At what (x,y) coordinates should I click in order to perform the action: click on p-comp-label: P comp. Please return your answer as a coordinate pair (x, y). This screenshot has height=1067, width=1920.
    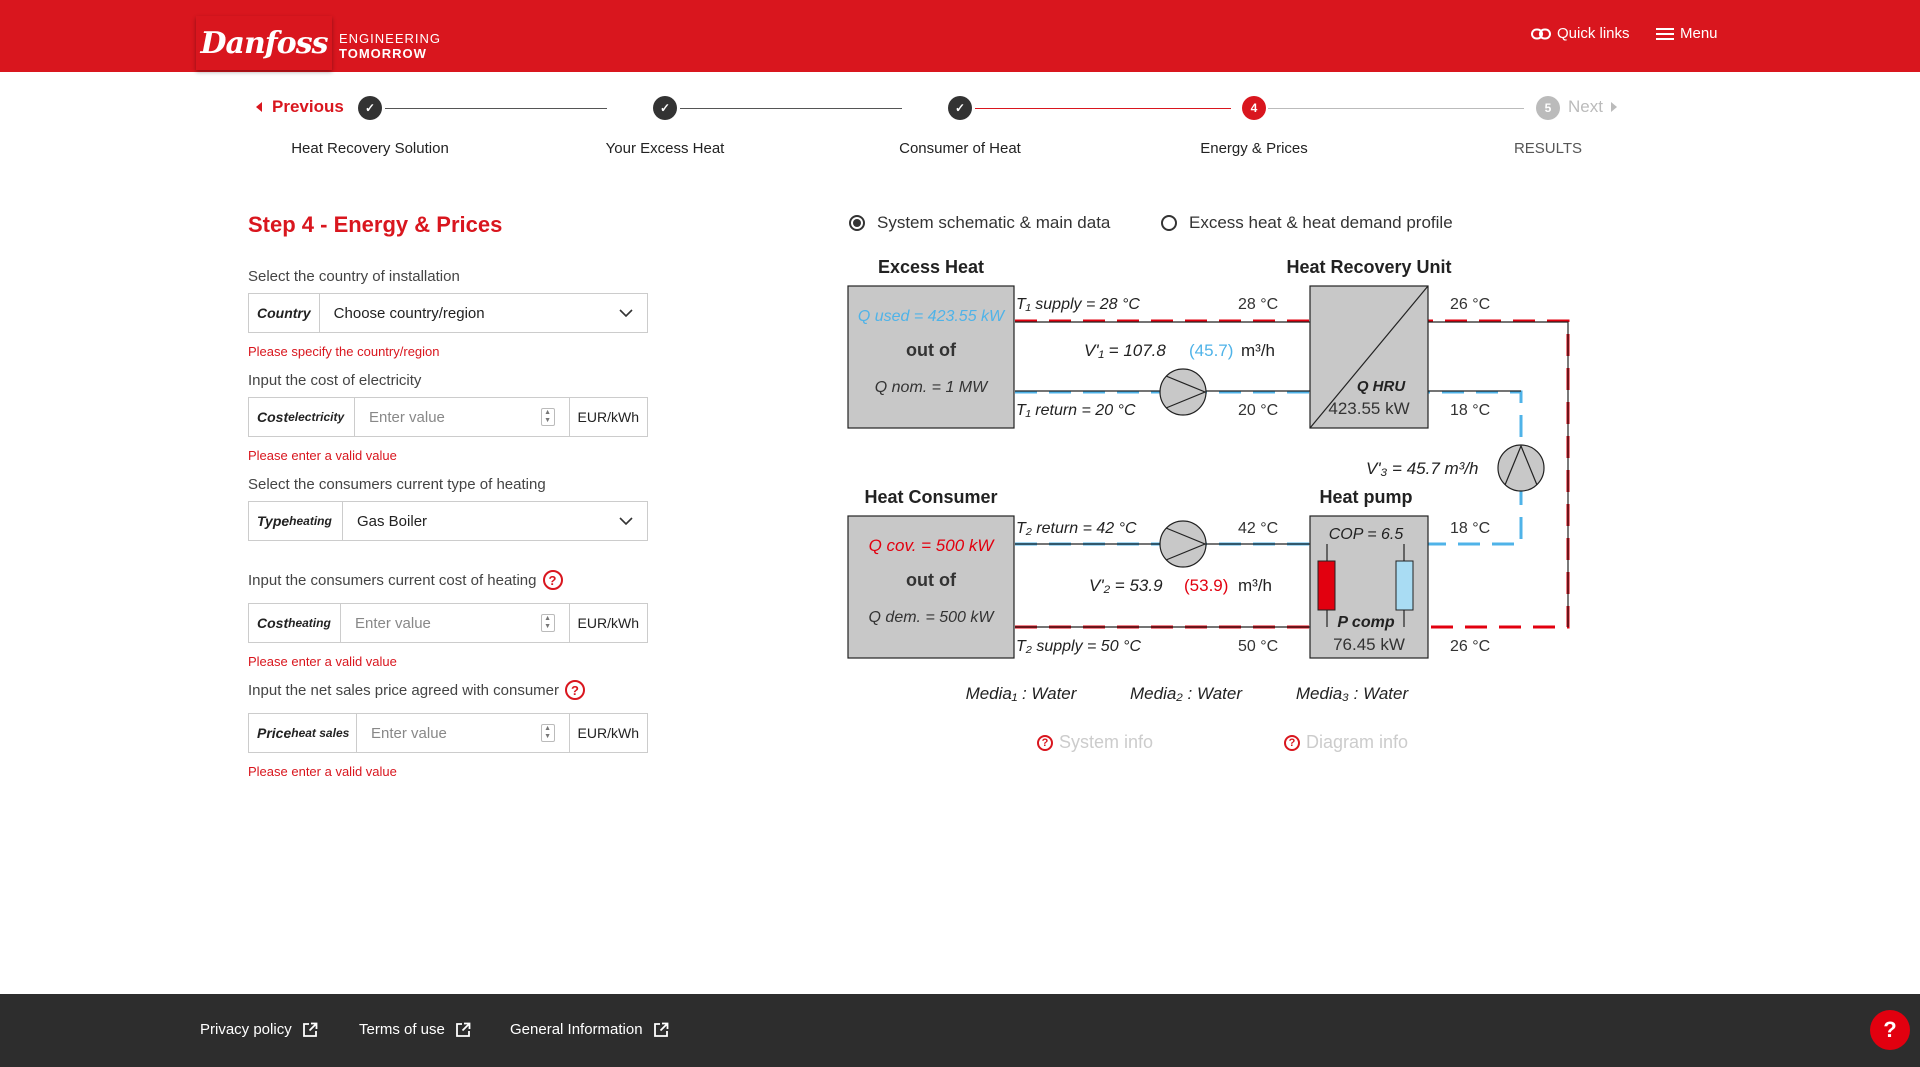
    Looking at the image, I should click on (1365, 622).